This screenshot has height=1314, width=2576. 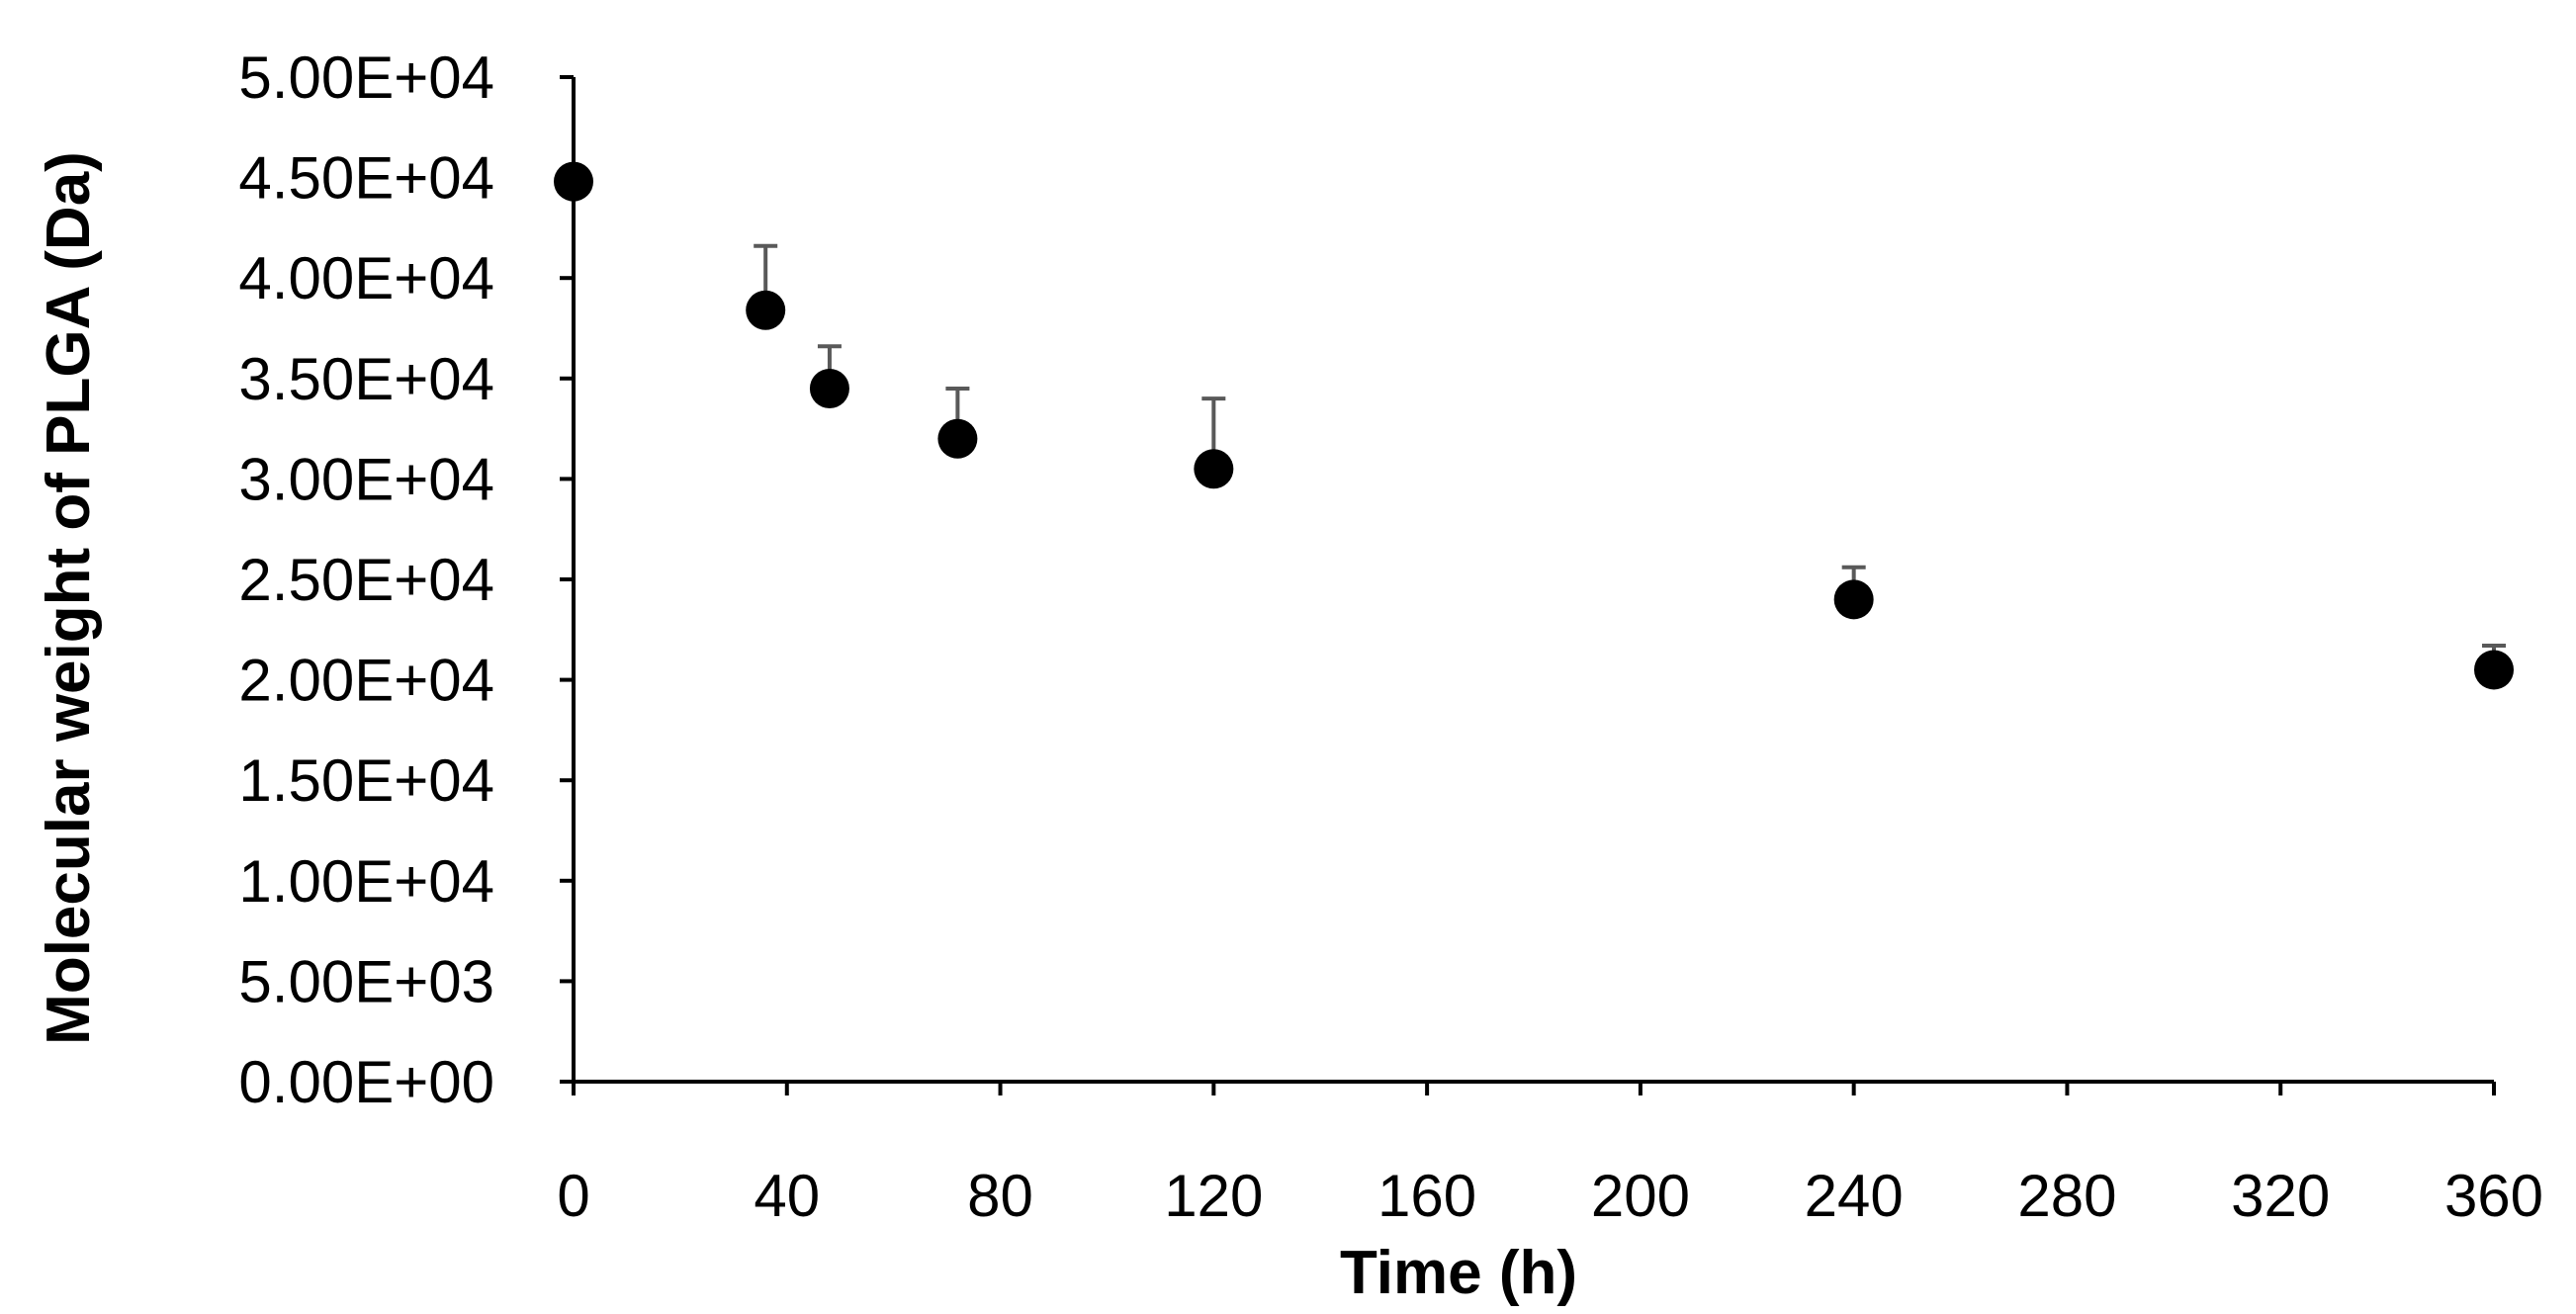 What do you see at coordinates (1426, 1196) in the screenshot?
I see `x-tick-label: 160` at bounding box center [1426, 1196].